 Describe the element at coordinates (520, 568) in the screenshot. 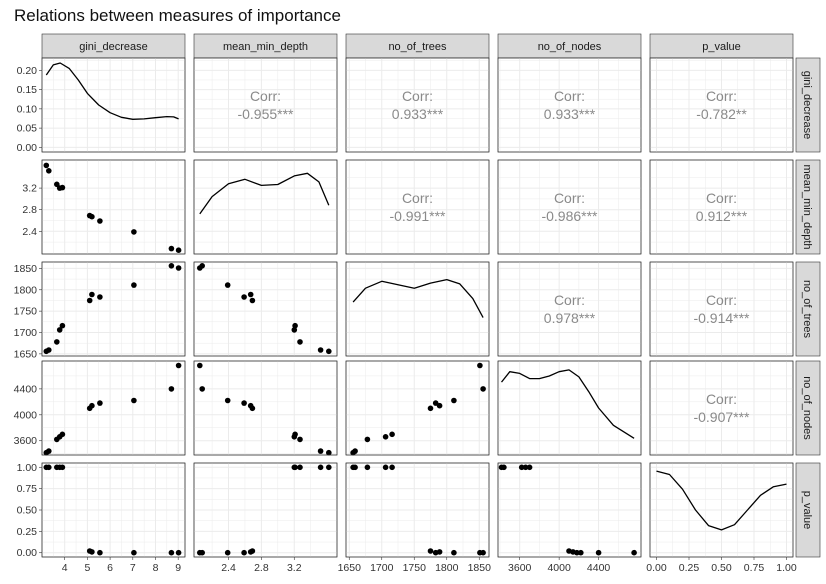

I see `x-tick-label: 3600` at that location.